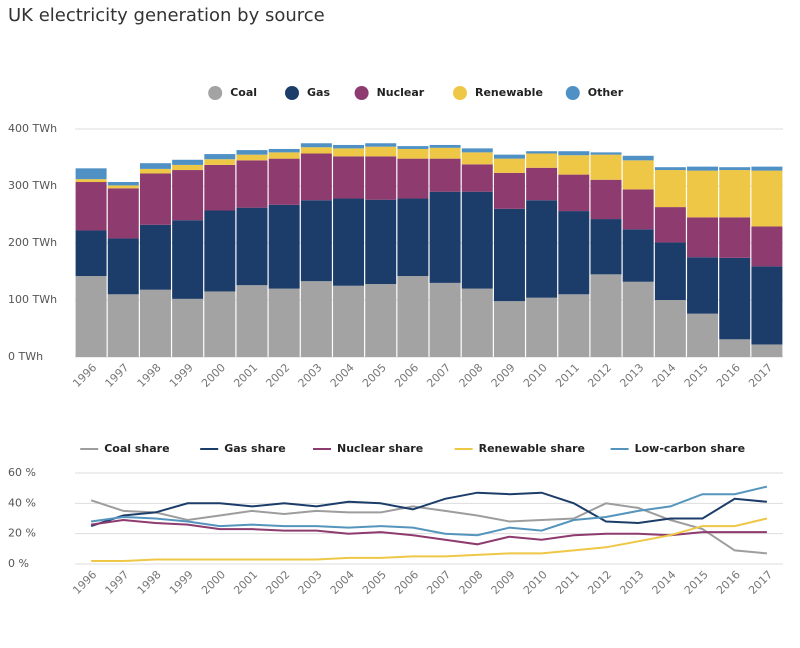 The height and width of the screenshot is (648, 800). What do you see at coordinates (166, 15) in the screenshot?
I see `chart-title: UK electricity generation by source` at bounding box center [166, 15].